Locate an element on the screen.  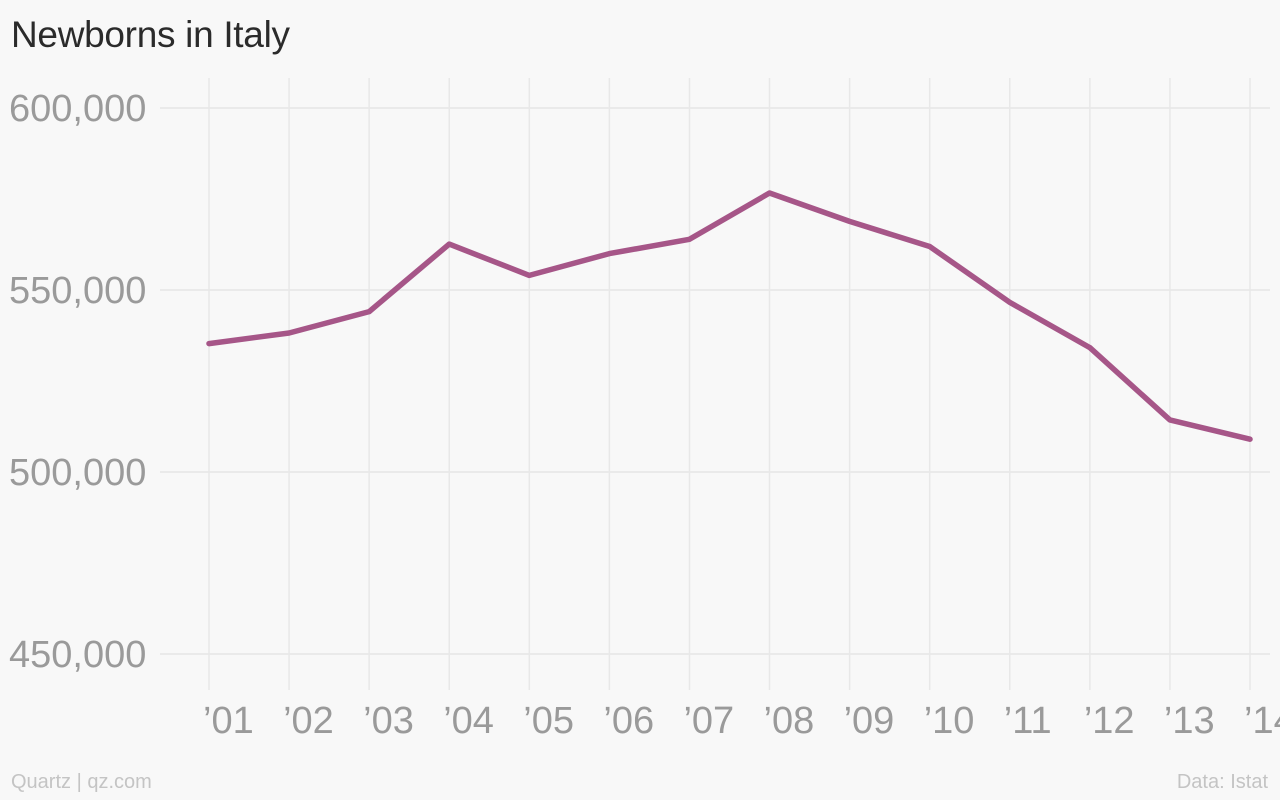
x-tick-label: ’12 is located at coordinates (1109, 721).